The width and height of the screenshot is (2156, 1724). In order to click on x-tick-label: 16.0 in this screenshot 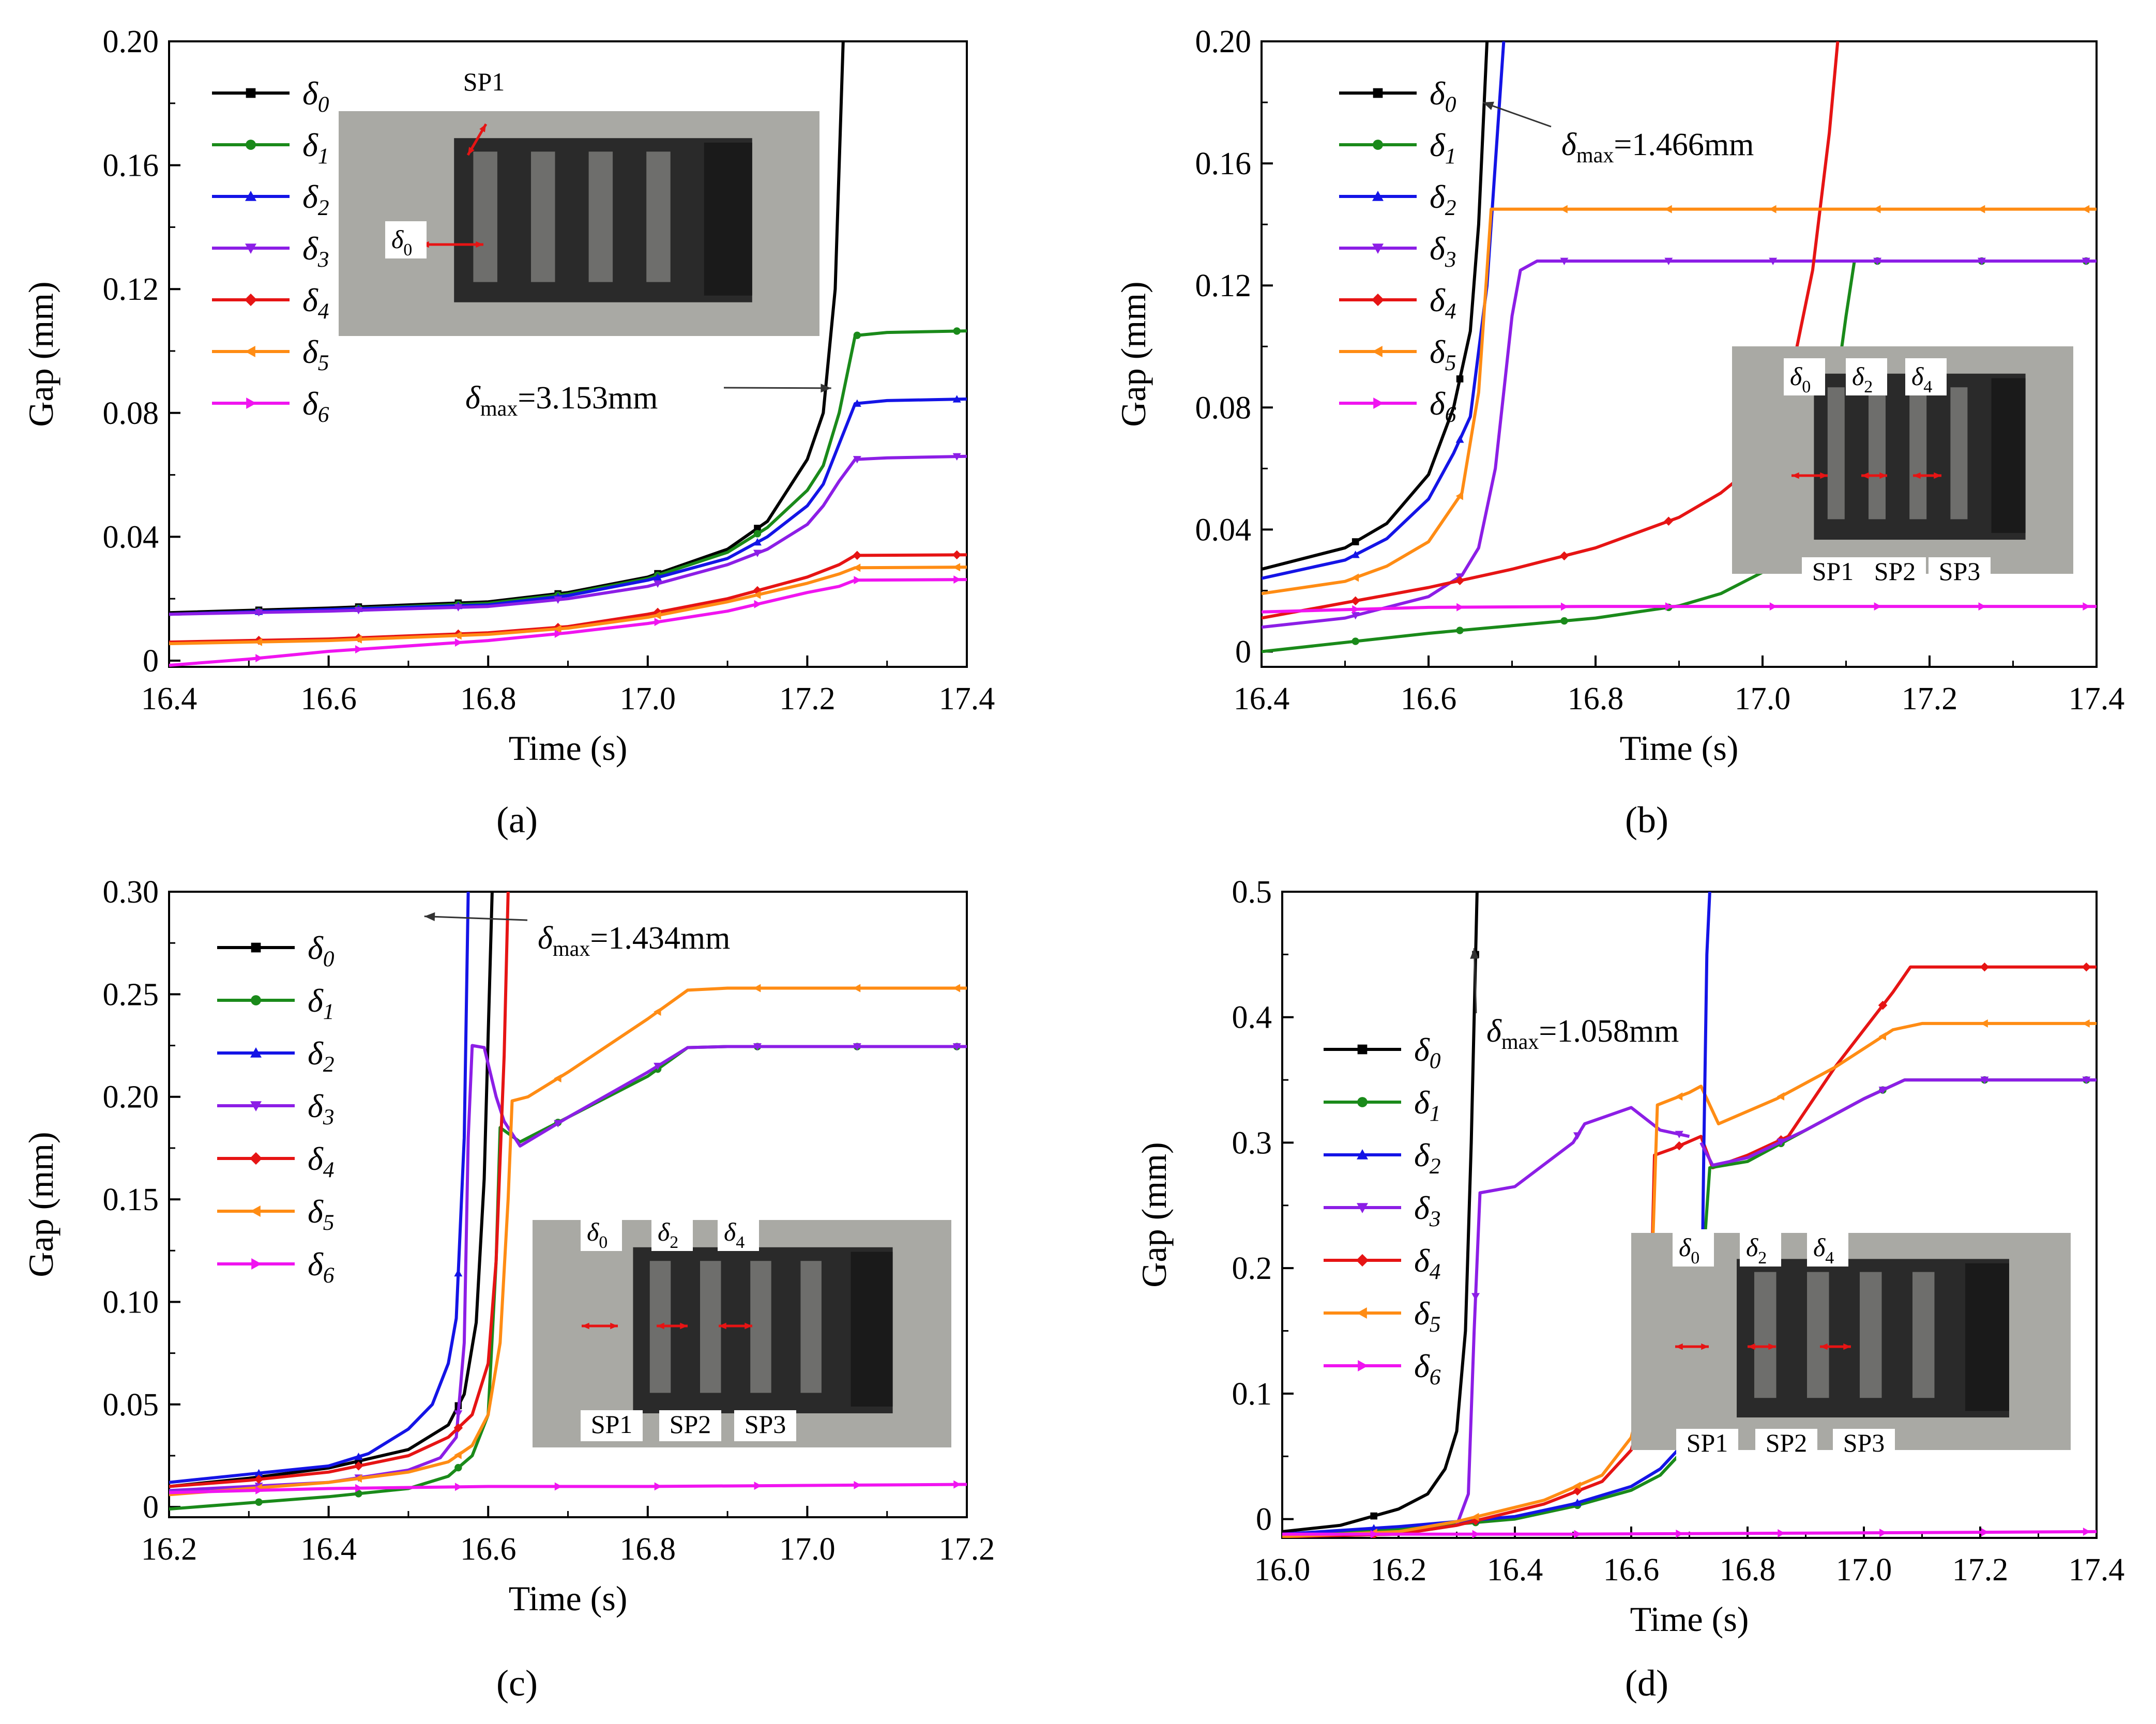, I will do `click(1282, 1570)`.